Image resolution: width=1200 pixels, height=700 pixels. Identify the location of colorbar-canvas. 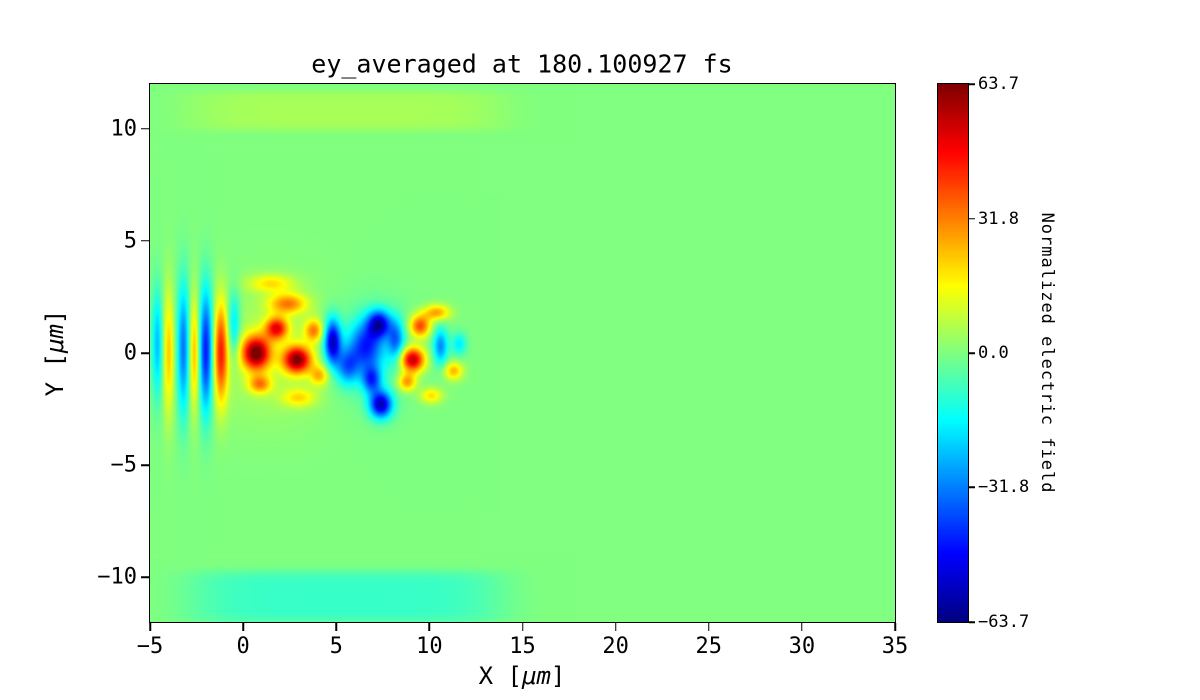
(953, 353).